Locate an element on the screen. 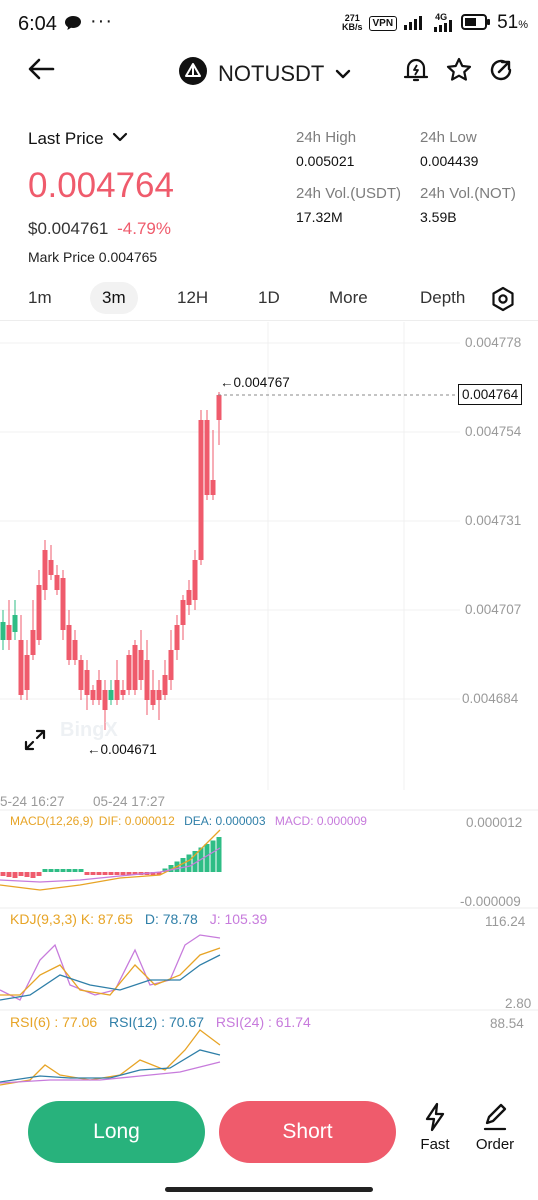  y-axis-label: 0.004754 is located at coordinates (493, 431).